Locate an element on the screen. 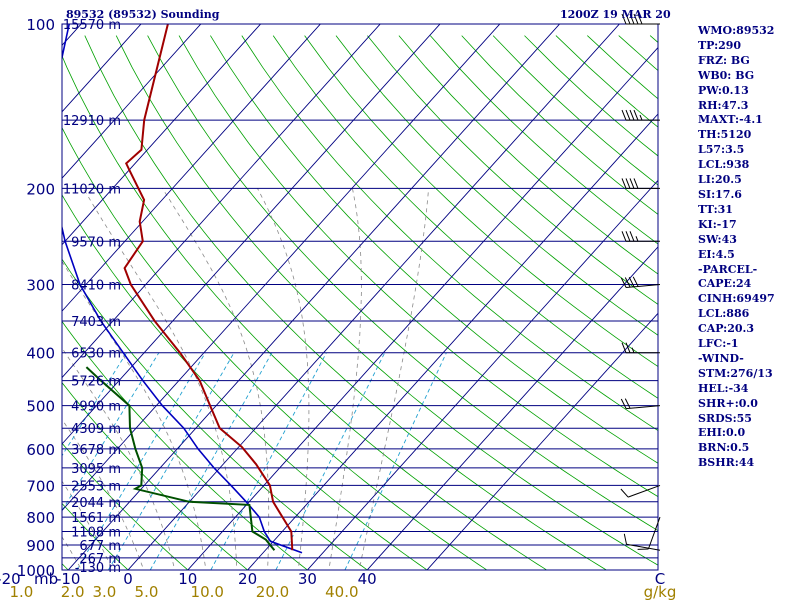 Image resolution: width=800 pixels, height=600 pixels. pressure-tick-label: 600 is located at coordinates (40, 450).